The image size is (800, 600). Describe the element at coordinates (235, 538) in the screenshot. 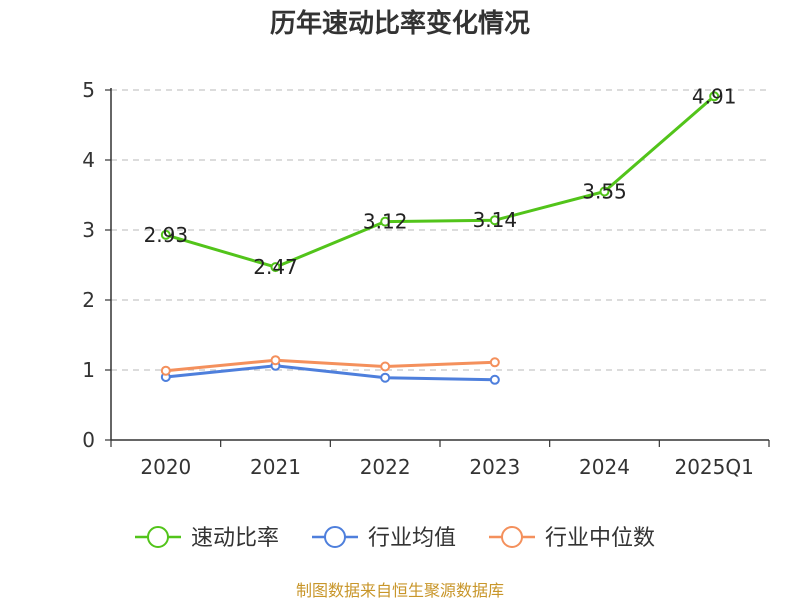

I see `legend-label: 速动比率` at that location.